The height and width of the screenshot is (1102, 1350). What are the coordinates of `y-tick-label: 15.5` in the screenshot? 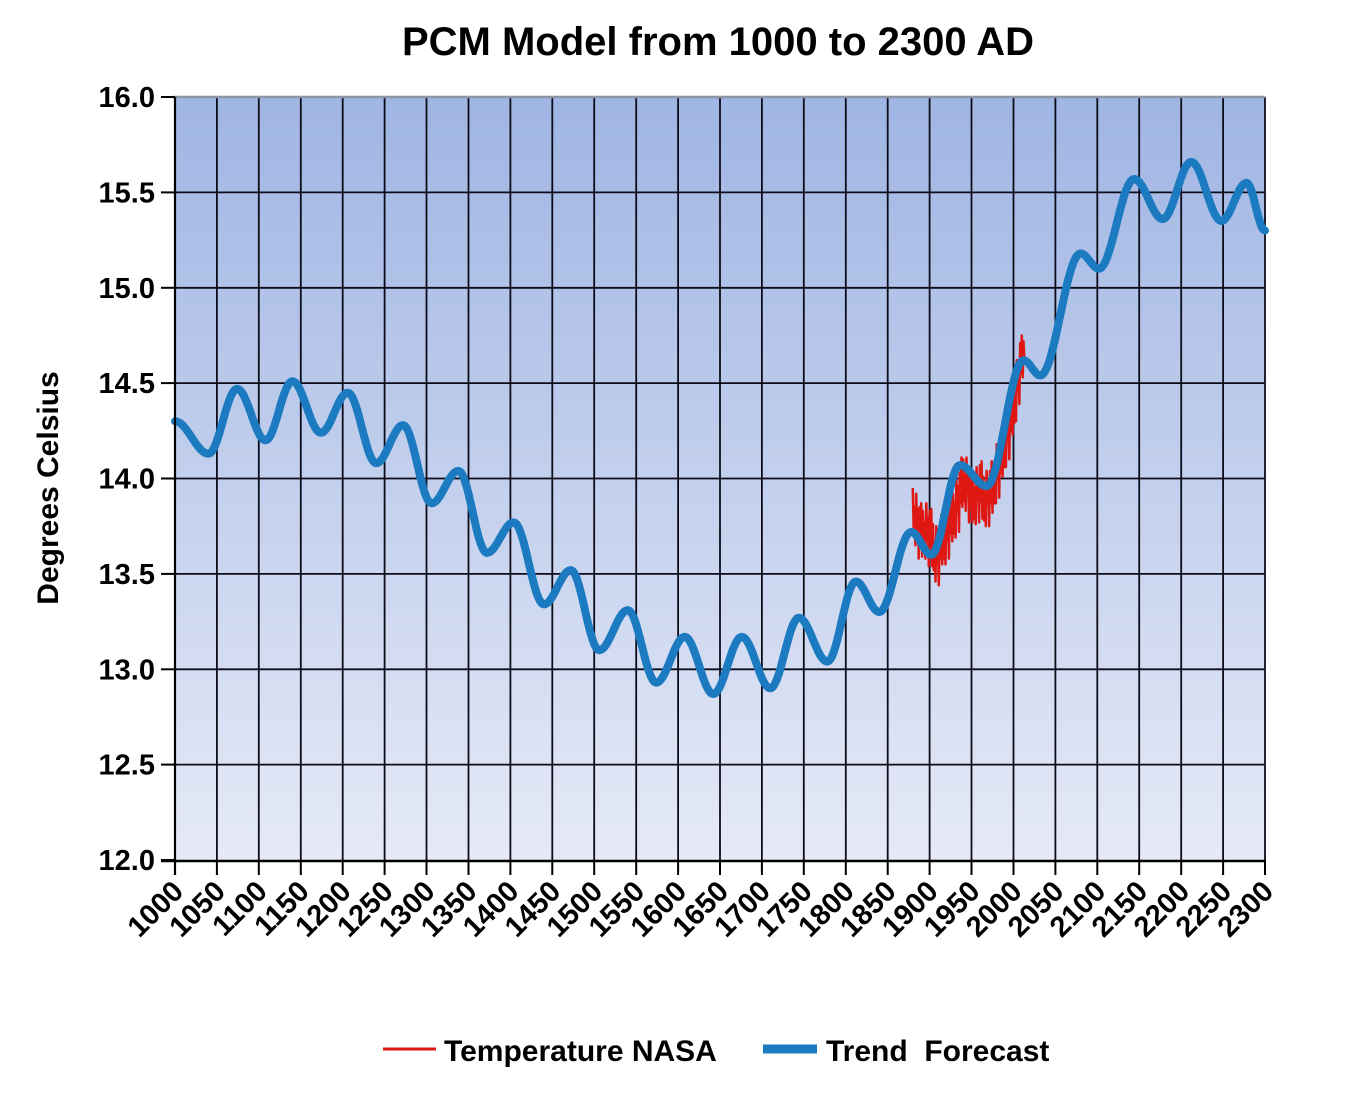 It's located at (127, 193).